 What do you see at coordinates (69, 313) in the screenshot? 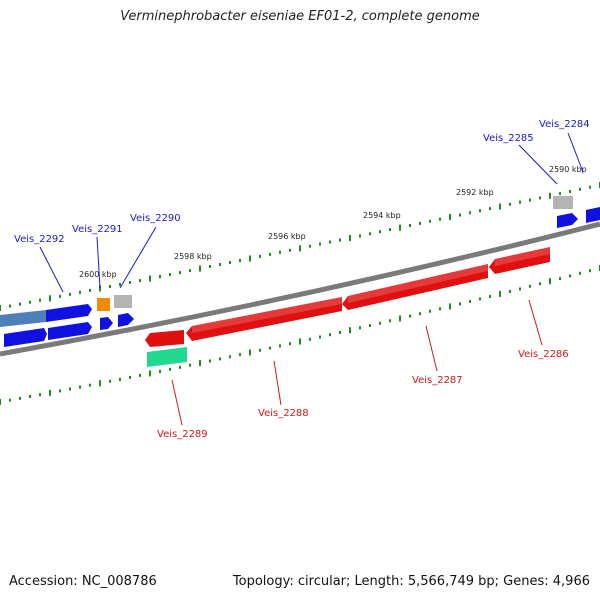
I see `gene-veis-2292-arrow` at bounding box center [69, 313].